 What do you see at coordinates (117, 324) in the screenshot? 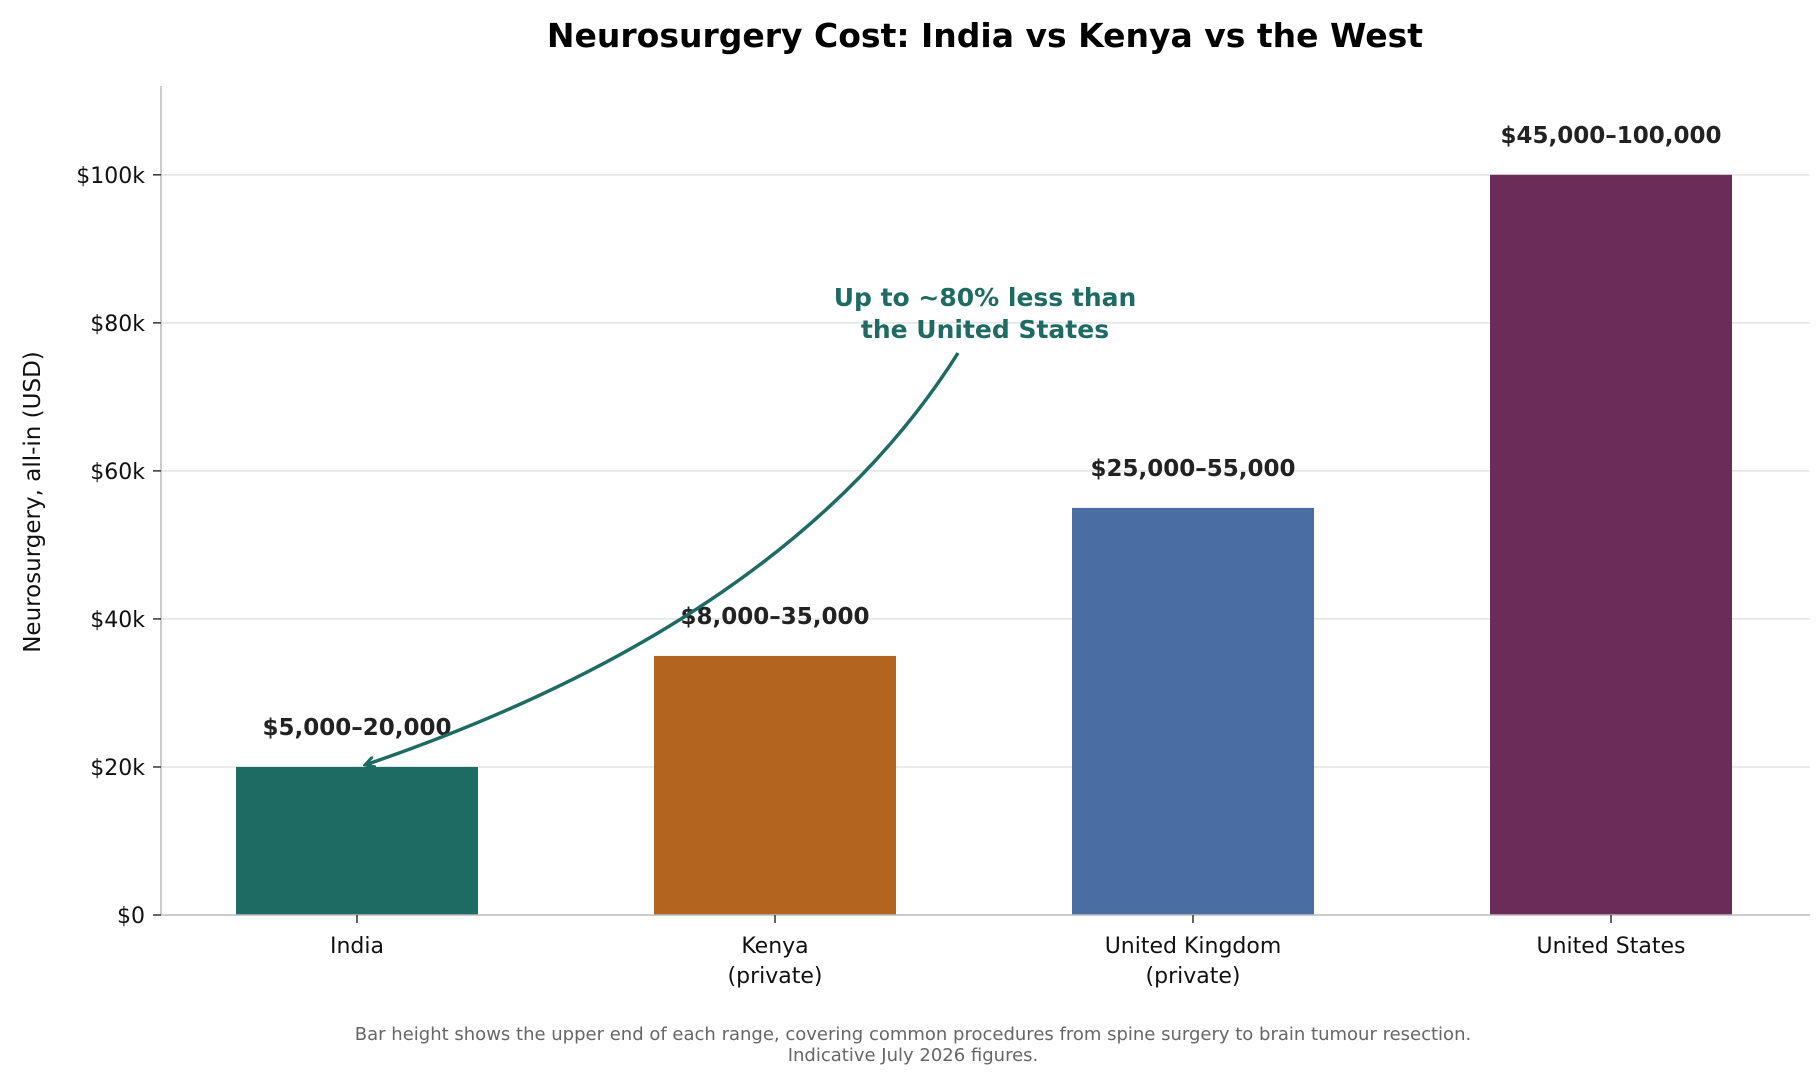
I see `y-tick-label: $80k` at bounding box center [117, 324].